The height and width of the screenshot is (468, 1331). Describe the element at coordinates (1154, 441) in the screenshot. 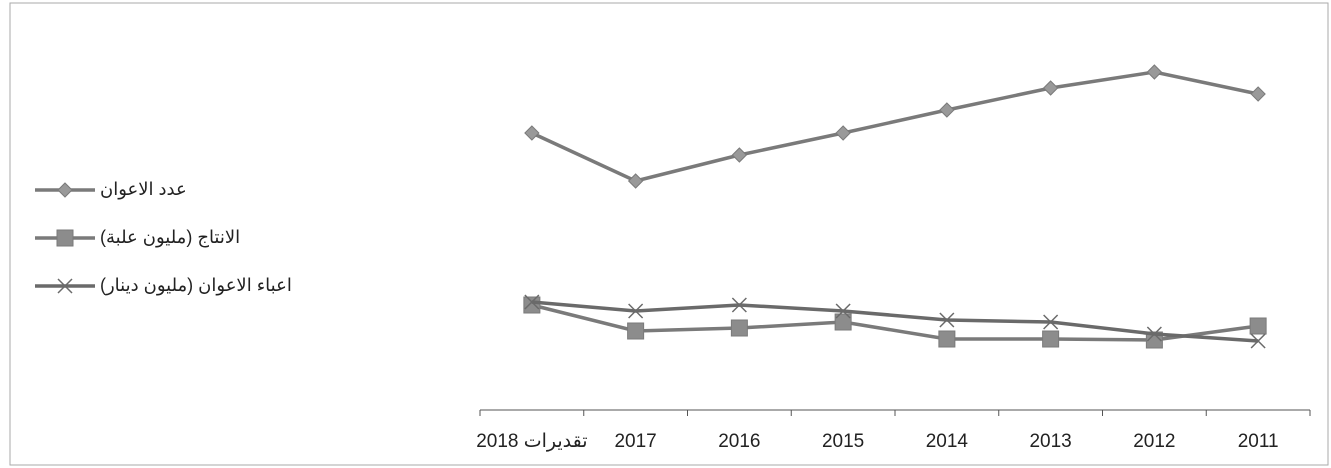

I see `x-tick-label: 2012` at that location.